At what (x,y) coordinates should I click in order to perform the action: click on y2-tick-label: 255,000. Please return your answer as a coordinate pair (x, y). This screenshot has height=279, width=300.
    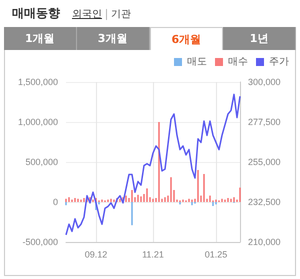
    Looking at the image, I should click on (264, 162).